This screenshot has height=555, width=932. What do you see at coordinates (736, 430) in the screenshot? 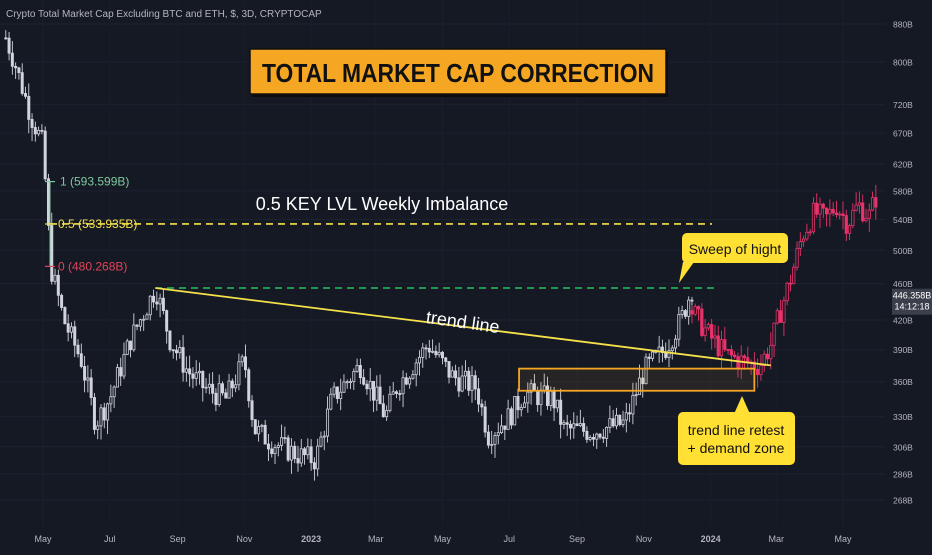
I see `retest-callout: trend line retest + demand zone` at bounding box center [736, 430].